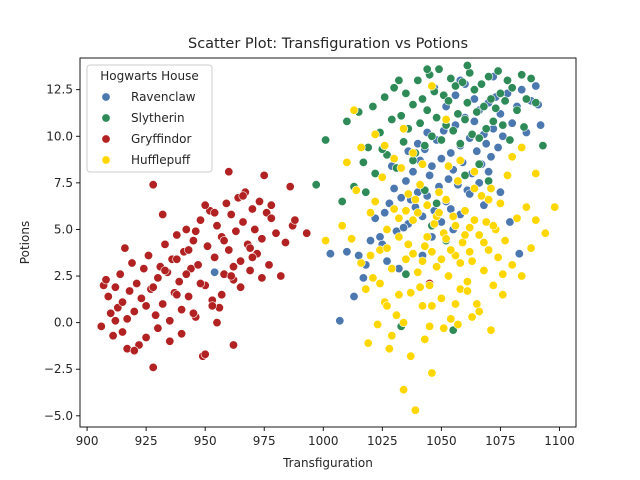 This screenshot has height=480, width=640. Describe the element at coordinates (559, 441) in the screenshot. I see `x-tick-label: 1100` at that location.